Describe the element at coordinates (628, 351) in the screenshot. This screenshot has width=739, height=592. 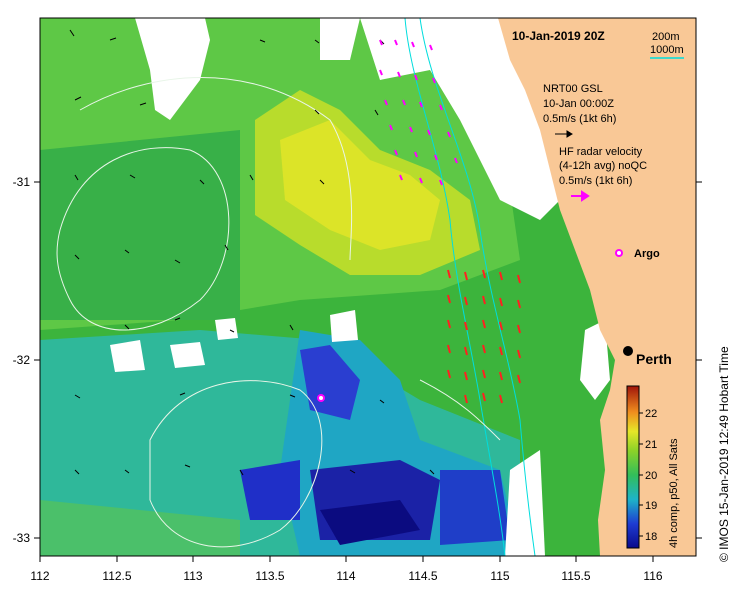
I see `perth-city-marker` at that location.